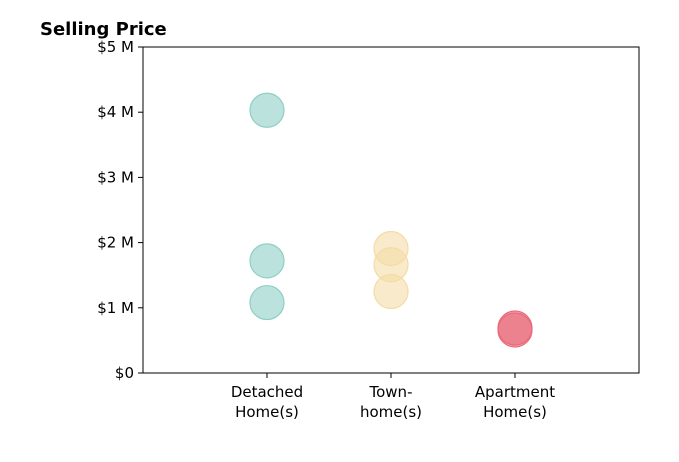 The width and height of the screenshot is (679, 462). I want to click on chart-title: Selling Price, so click(103, 29).